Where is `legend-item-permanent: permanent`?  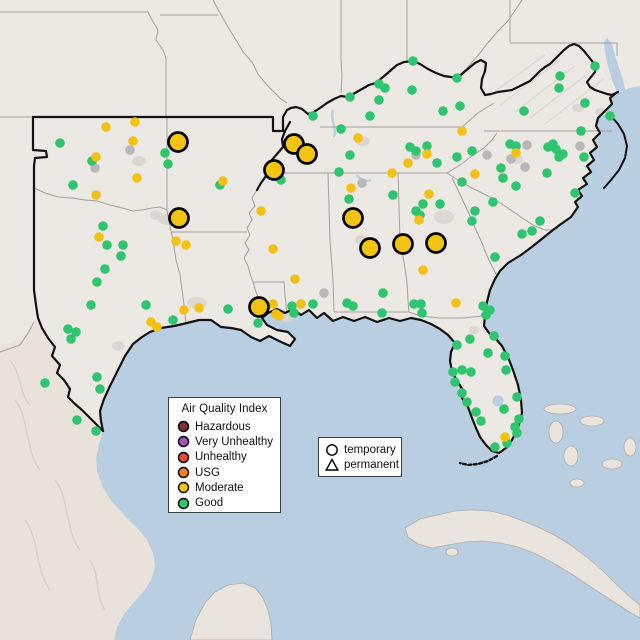 legend-item-permanent: permanent is located at coordinates (360, 466).